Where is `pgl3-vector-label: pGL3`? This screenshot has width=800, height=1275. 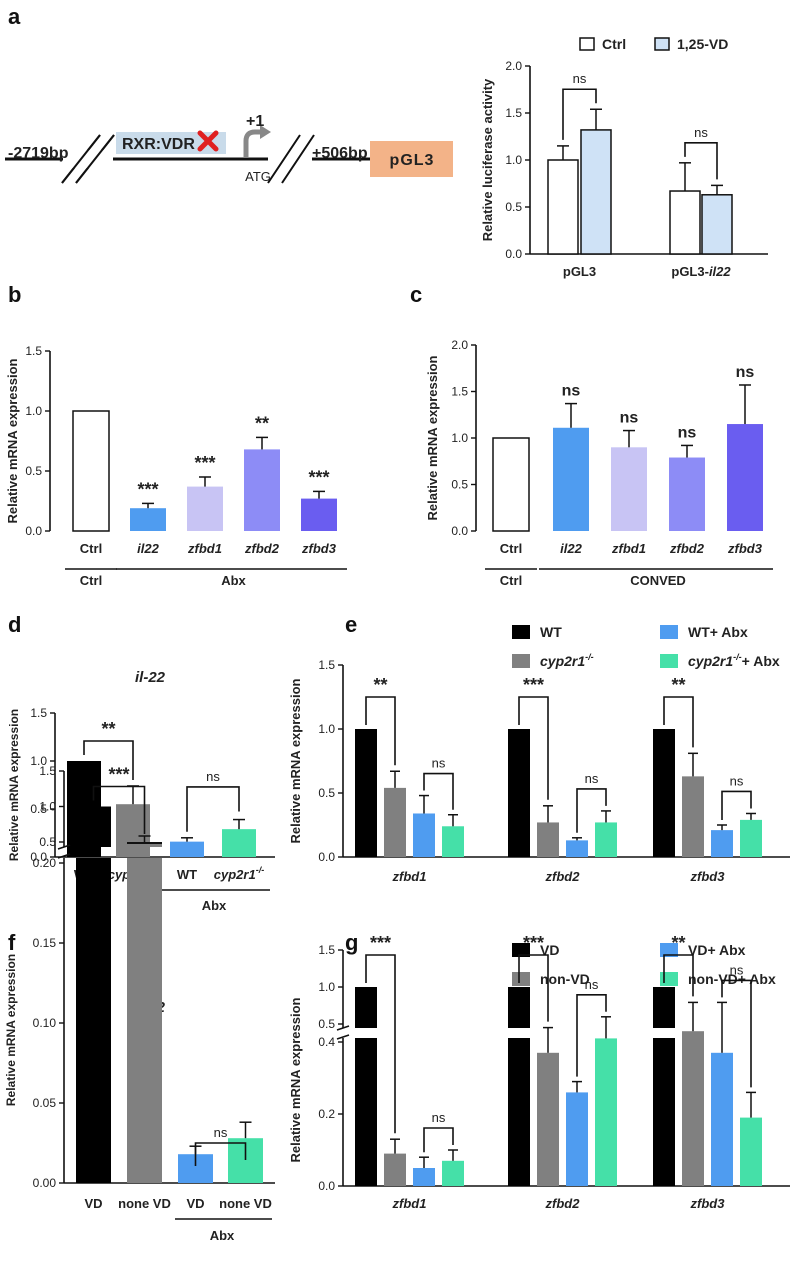
pgl3-vector-label: pGL3 is located at coordinates (412, 160).